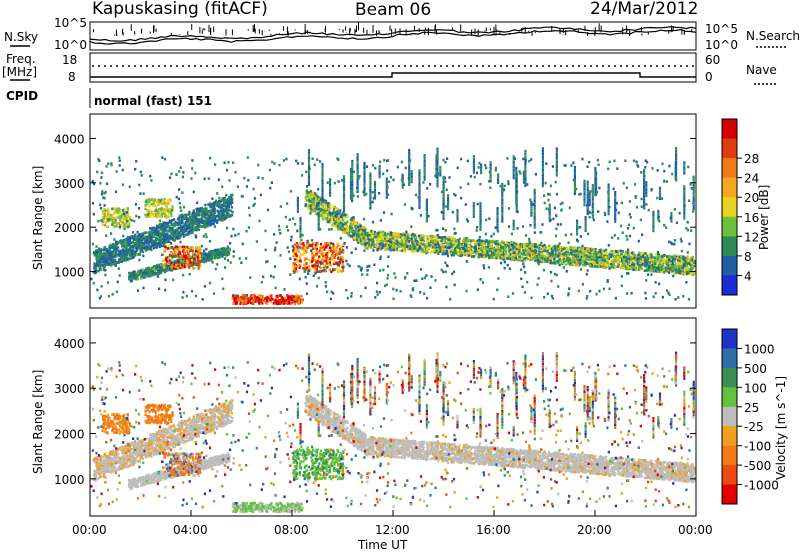 The image size is (800, 554). What do you see at coordinates (393, 75) in the screenshot?
I see `freq-line` at bounding box center [393, 75].